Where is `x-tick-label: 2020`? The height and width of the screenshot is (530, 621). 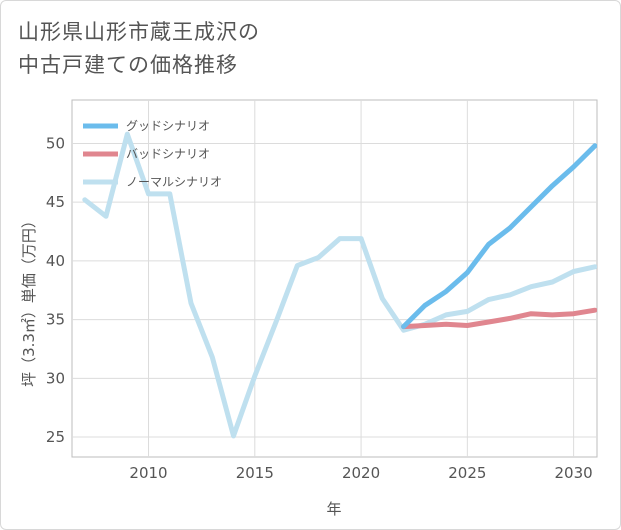
x-tick-label: 2020 is located at coordinates (361, 473).